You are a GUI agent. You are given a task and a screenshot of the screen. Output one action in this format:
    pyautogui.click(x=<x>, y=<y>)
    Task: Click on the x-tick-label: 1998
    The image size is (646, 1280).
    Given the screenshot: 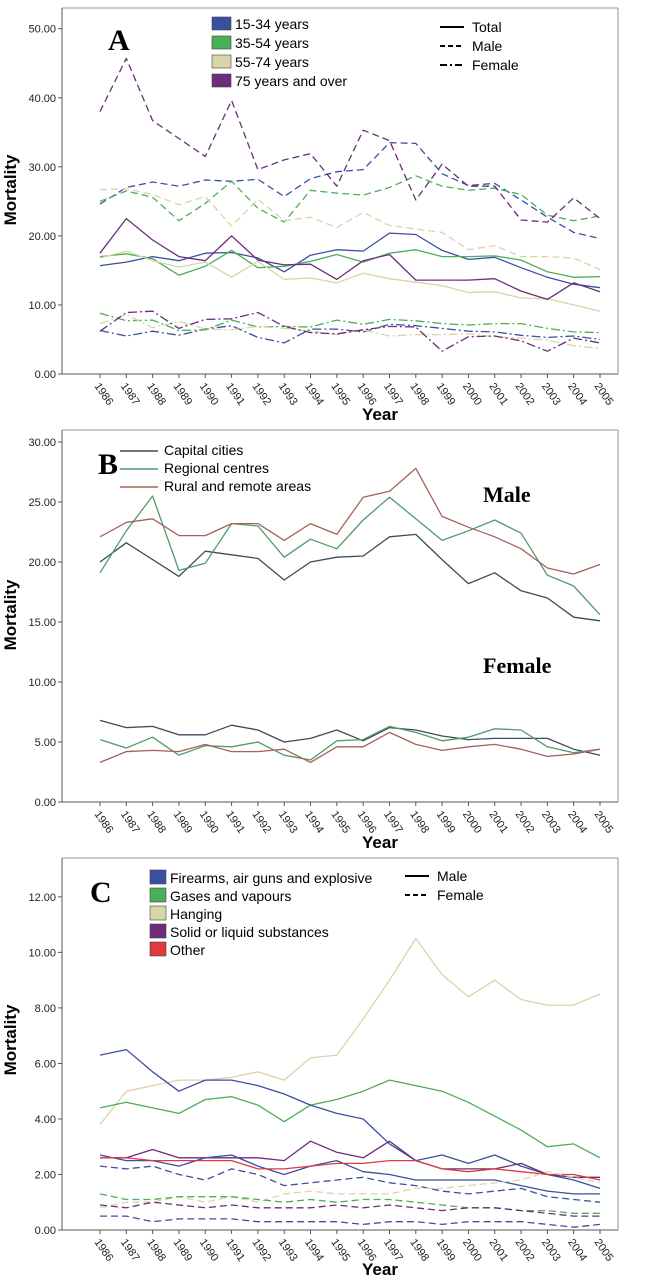 What is the action you would take?
    pyautogui.click(x=419, y=1250)
    